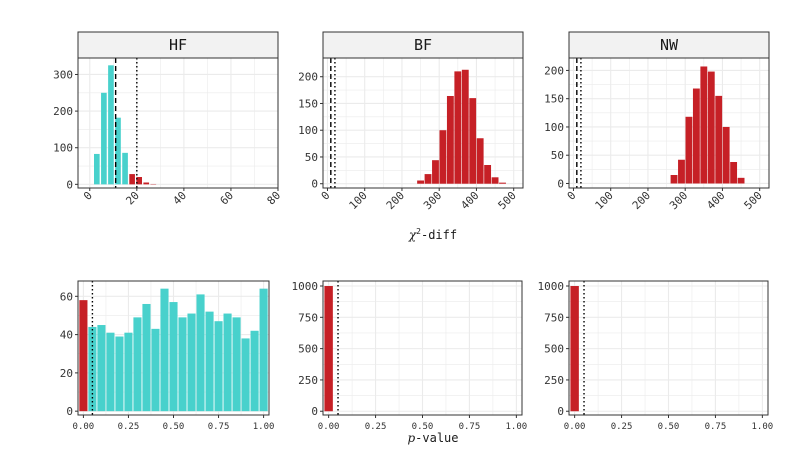  Describe the element at coordinates (554, 99) in the screenshot. I see `y-tick-label: 150` at that location.